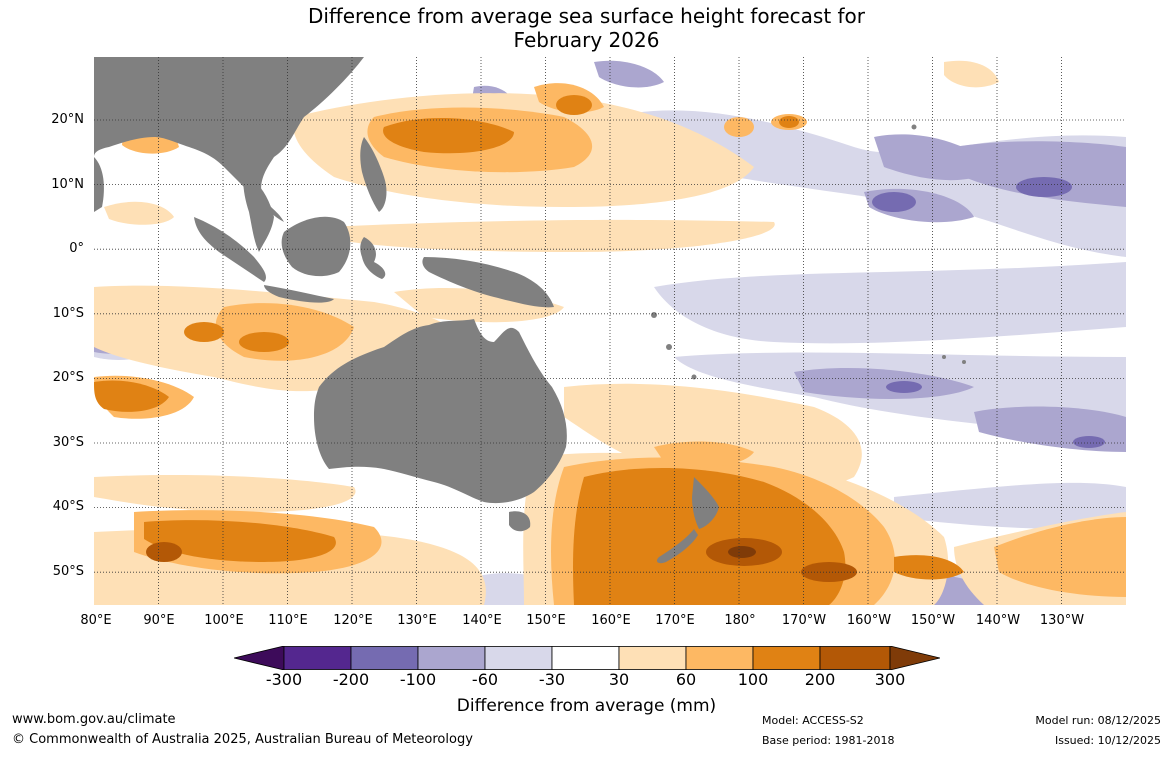 The width and height of the screenshot is (1173, 770). I want to click on colorbar, so click(587, 658).